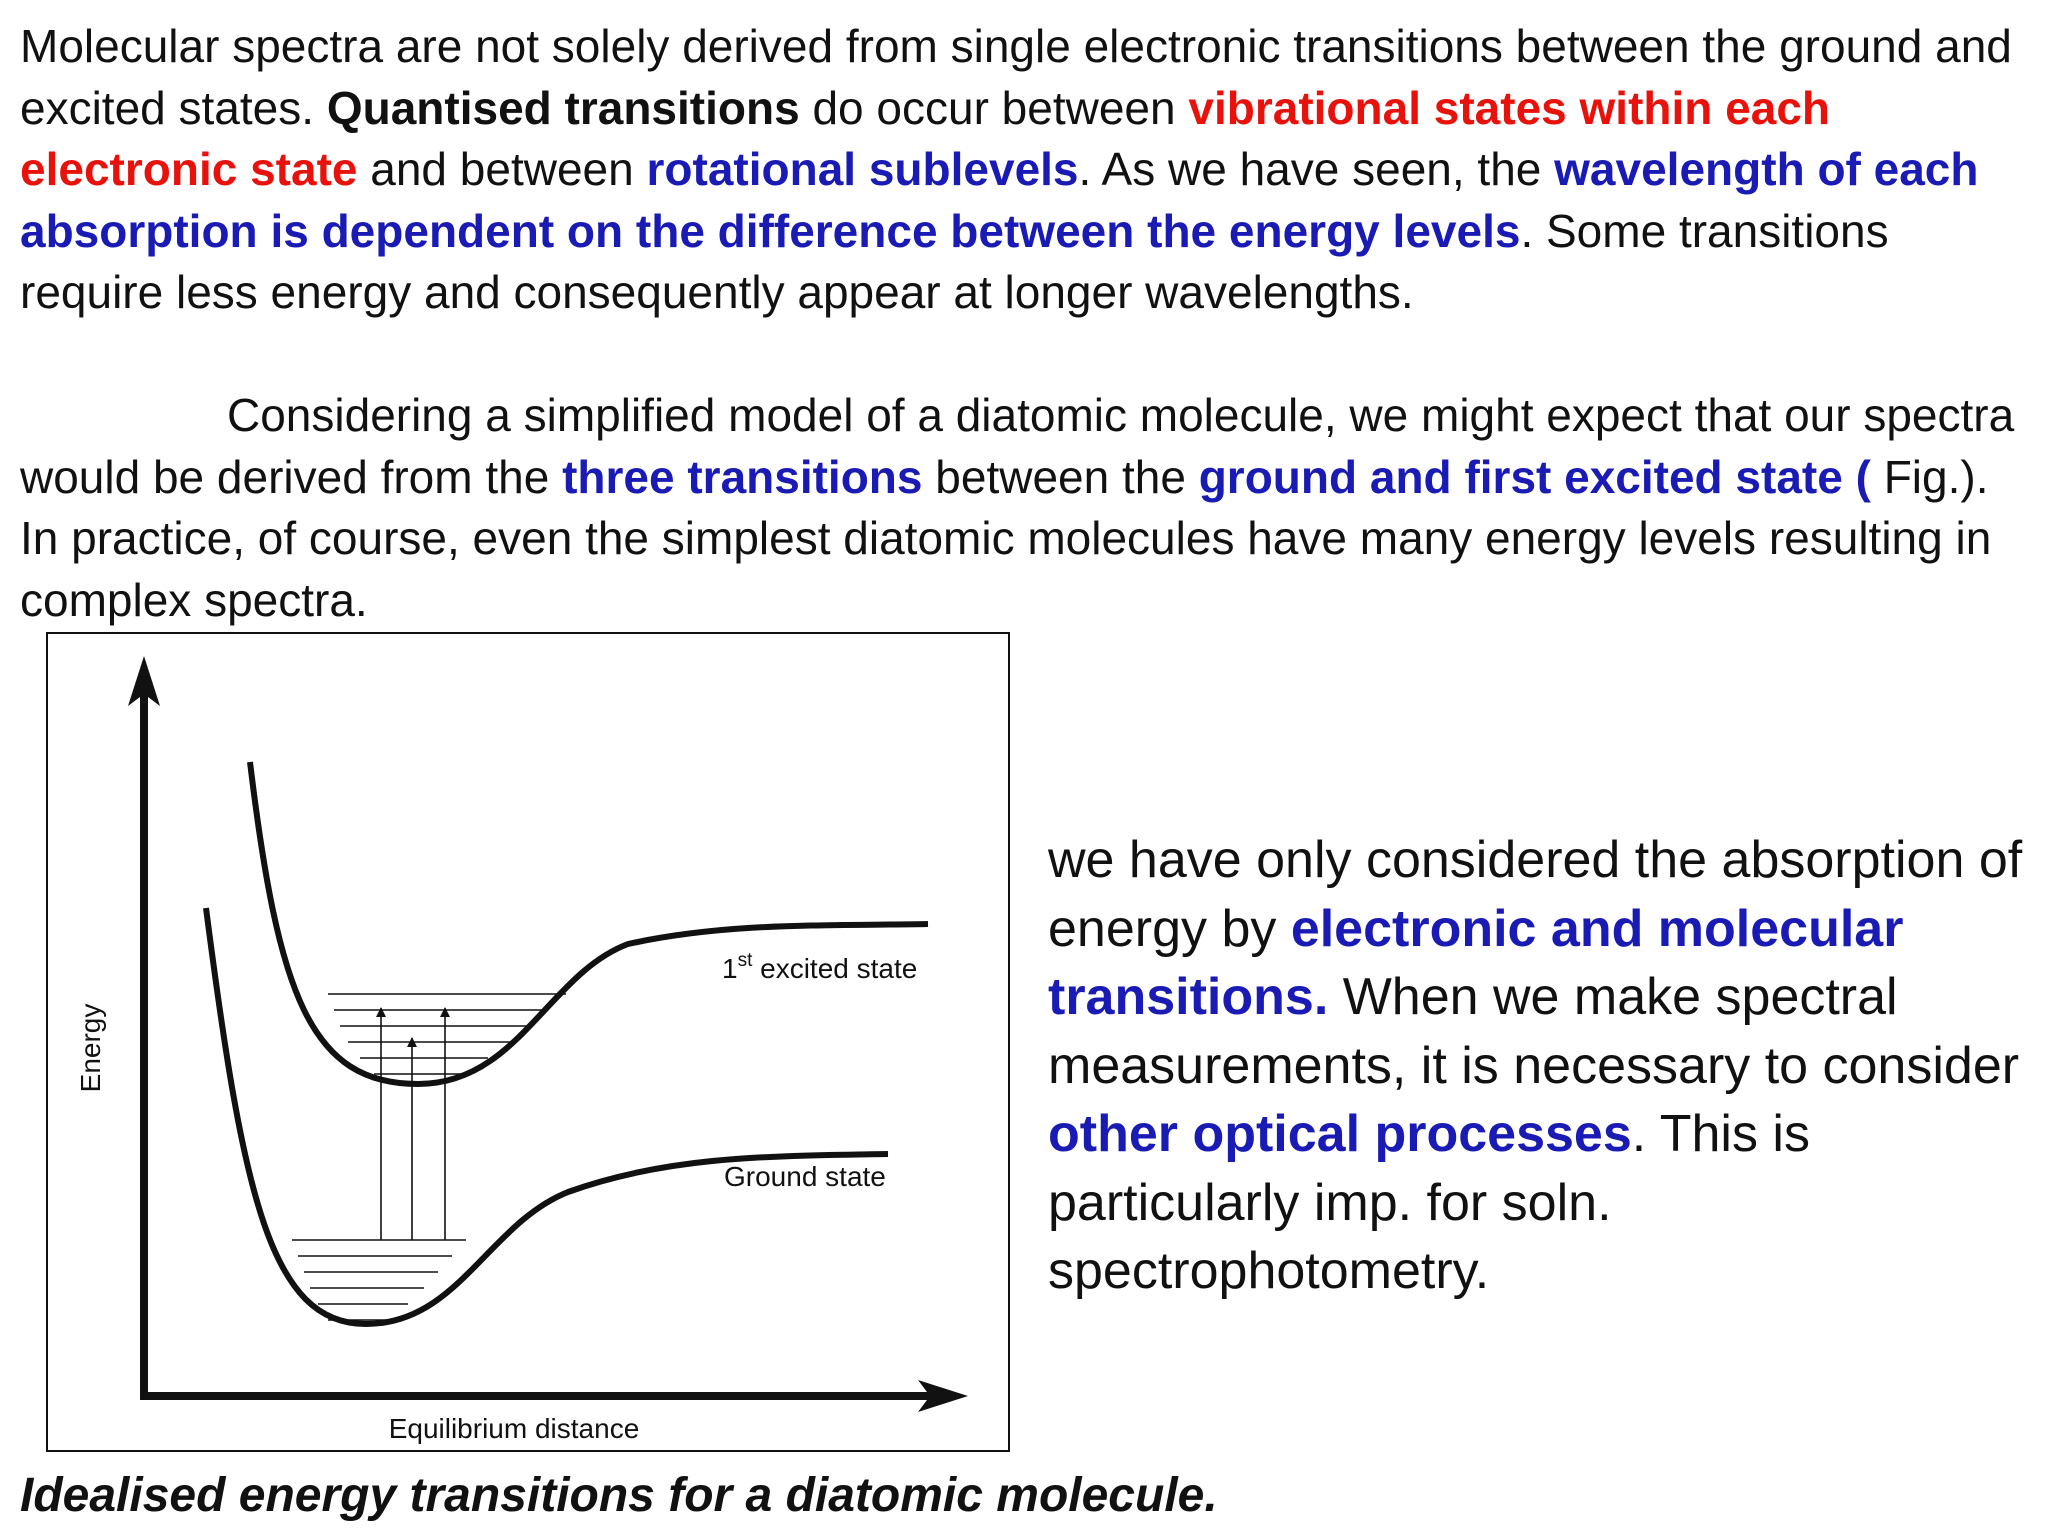 This screenshot has height=1536, width=2048. I want to click on excited-label-text: excited state, so click(834, 968).